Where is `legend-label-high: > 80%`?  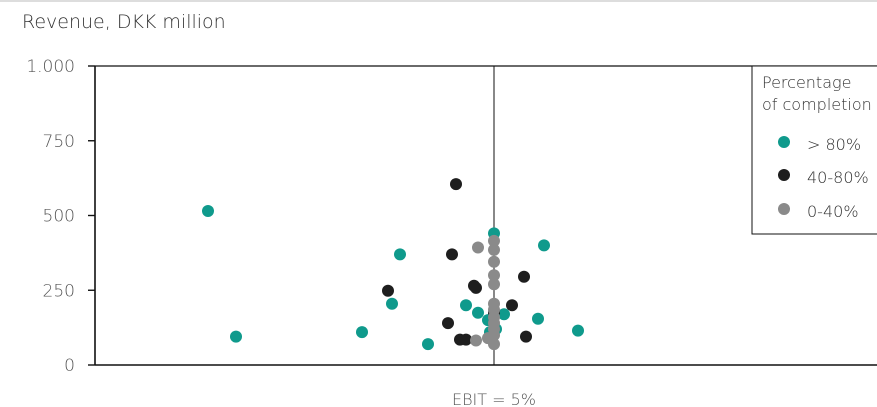 legend-label-high: > 80% is located at coordinates (834, 144).